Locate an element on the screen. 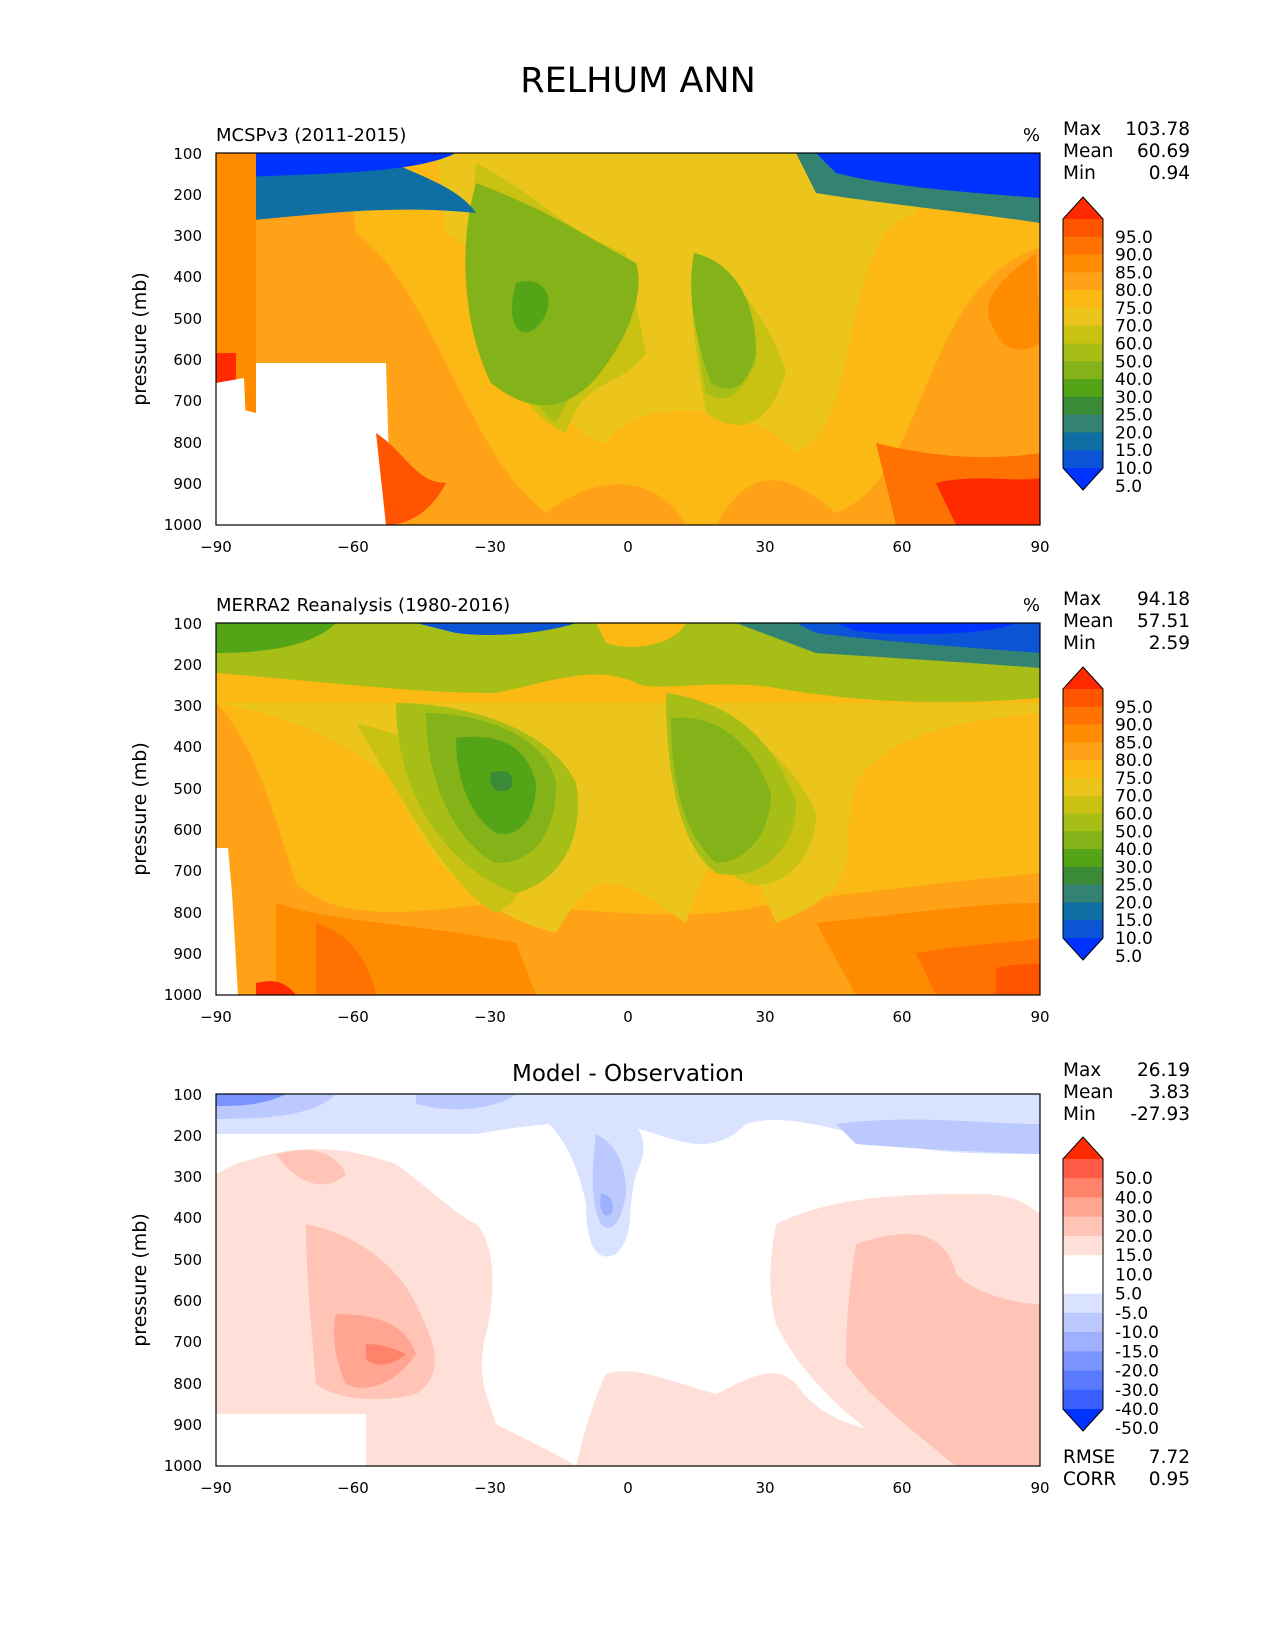 The width and height of the screenshot is (1275, 1650). panel-obs-contour-field is located at coordinates (628, 809).